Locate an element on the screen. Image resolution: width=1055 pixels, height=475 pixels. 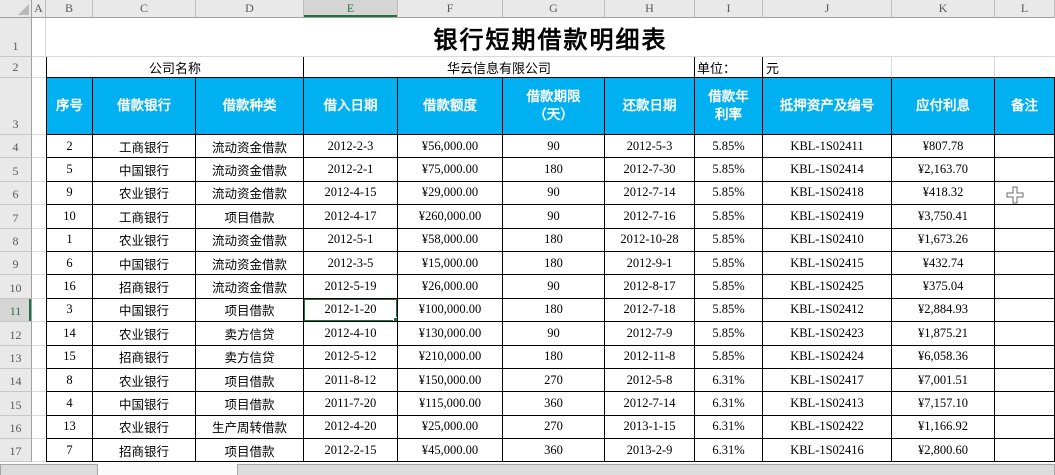
table-cell: 2012-11-8 is located at coordinates (650, 357).